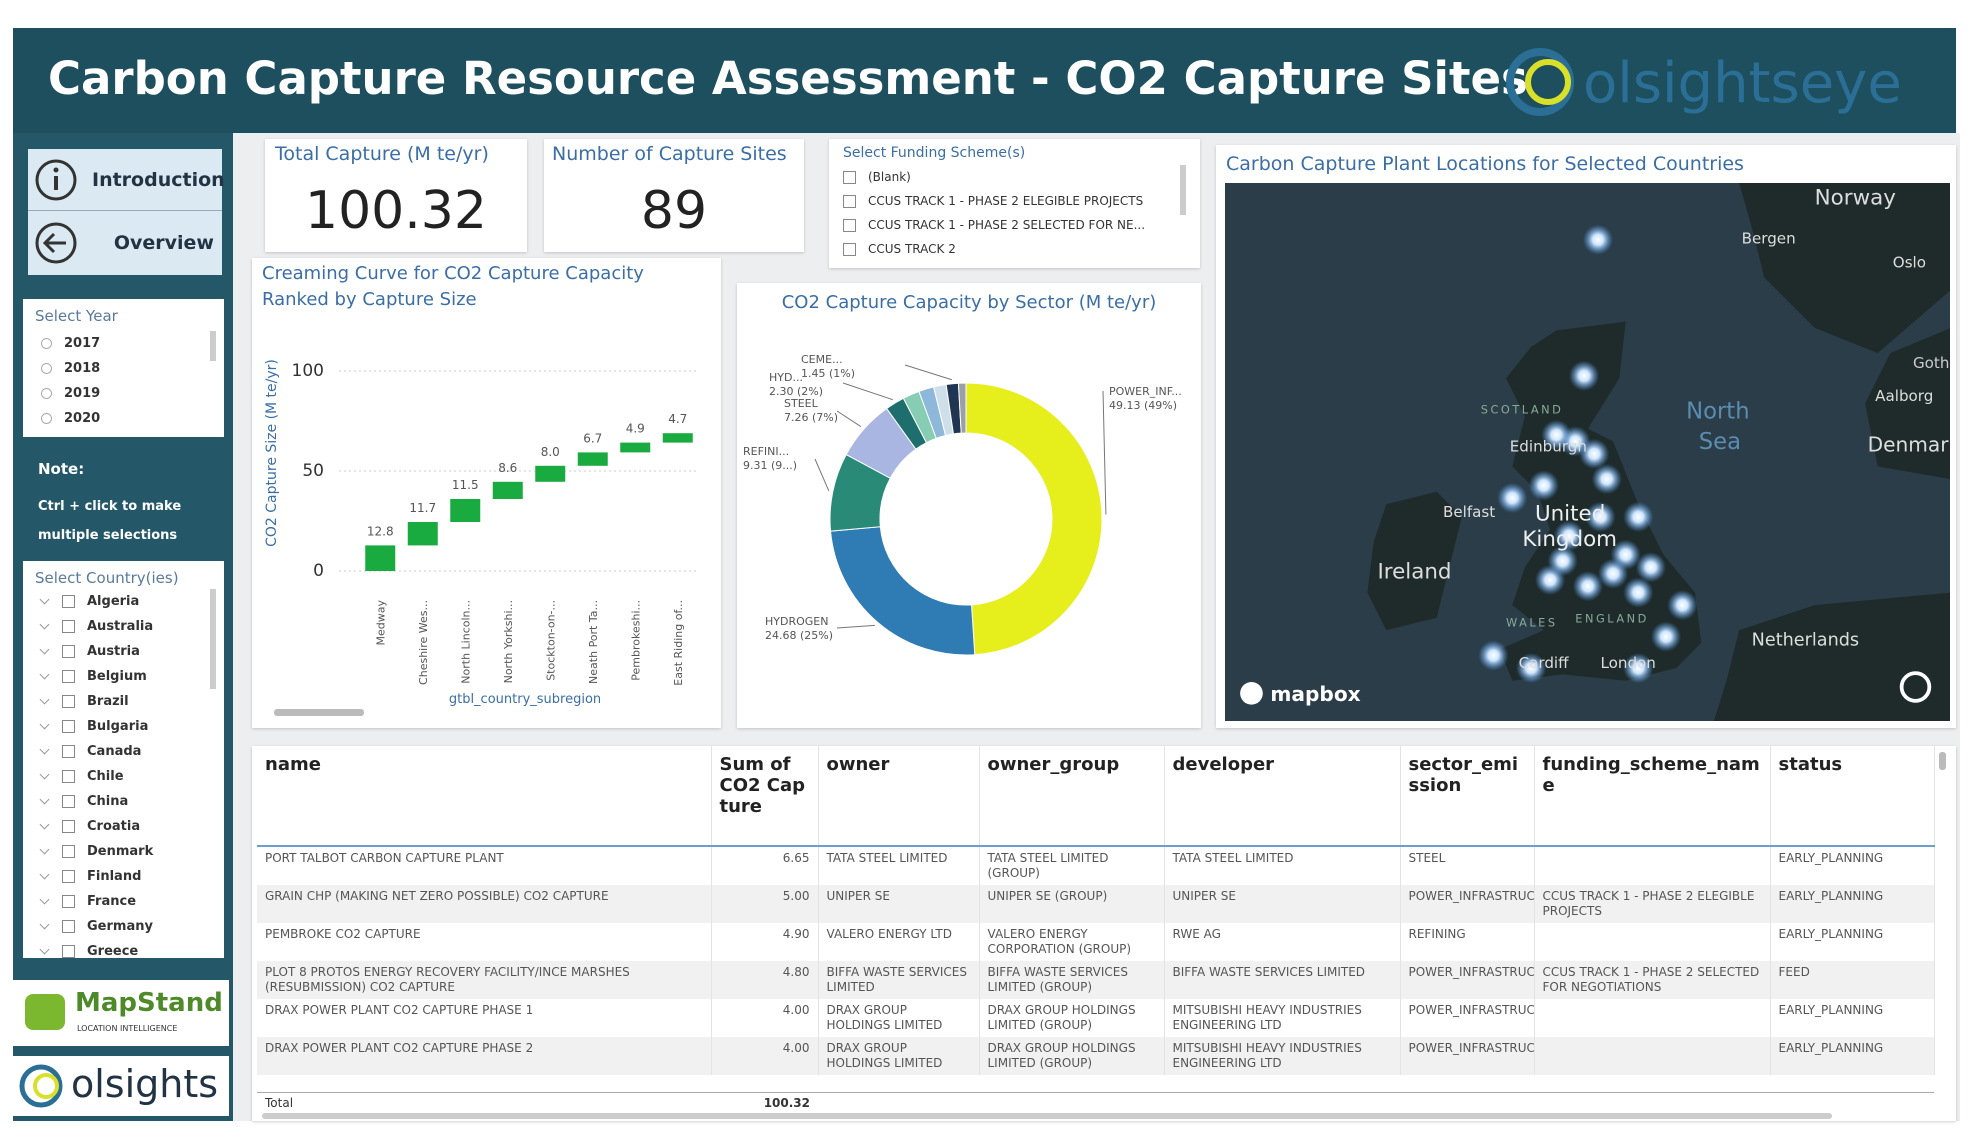 Image resolution: width=1975 pixels, height=1140 pixels. Describe the element at coordinates (1652, 796) in the screenshot. I see `column-header: funding_scheme_name` at that location.